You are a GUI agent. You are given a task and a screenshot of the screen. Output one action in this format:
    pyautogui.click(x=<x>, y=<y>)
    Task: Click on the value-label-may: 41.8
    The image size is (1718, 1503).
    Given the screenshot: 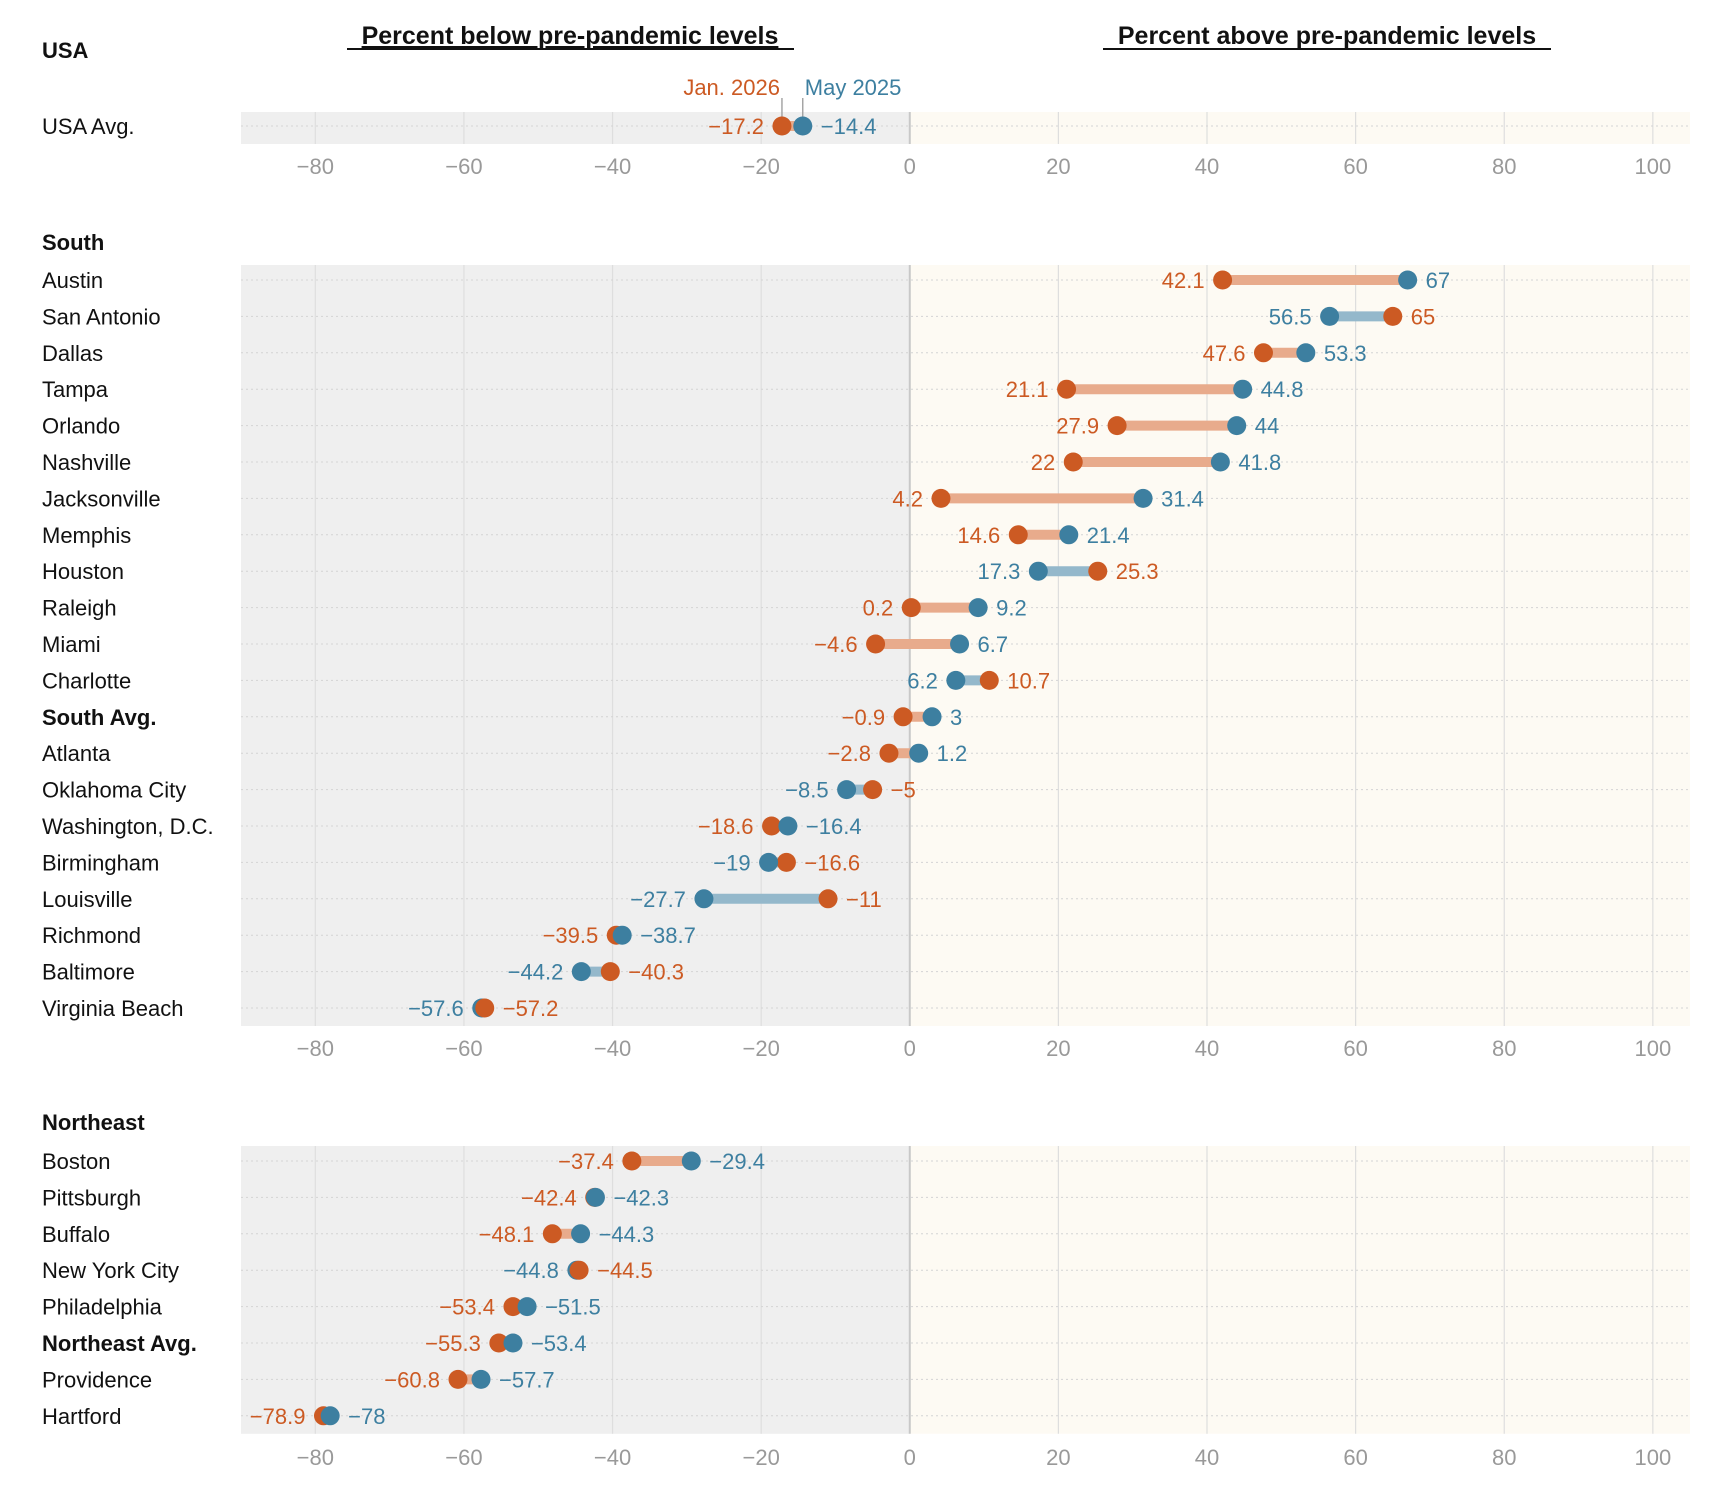 What is the action you would take?
    pyautogui.click(x=1259, y=462)
    